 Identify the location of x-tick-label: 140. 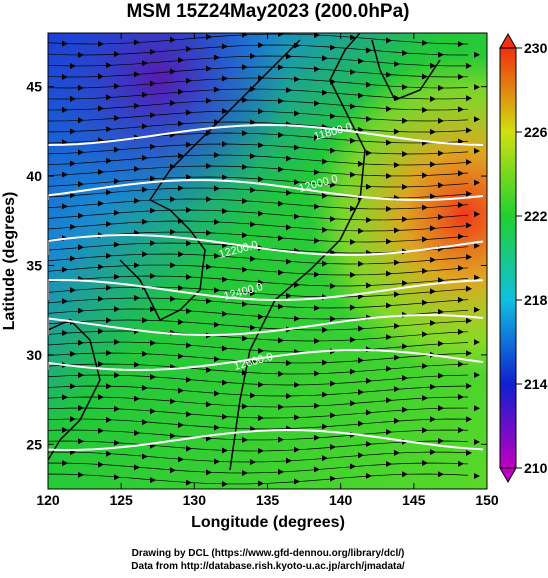
(341, 500).